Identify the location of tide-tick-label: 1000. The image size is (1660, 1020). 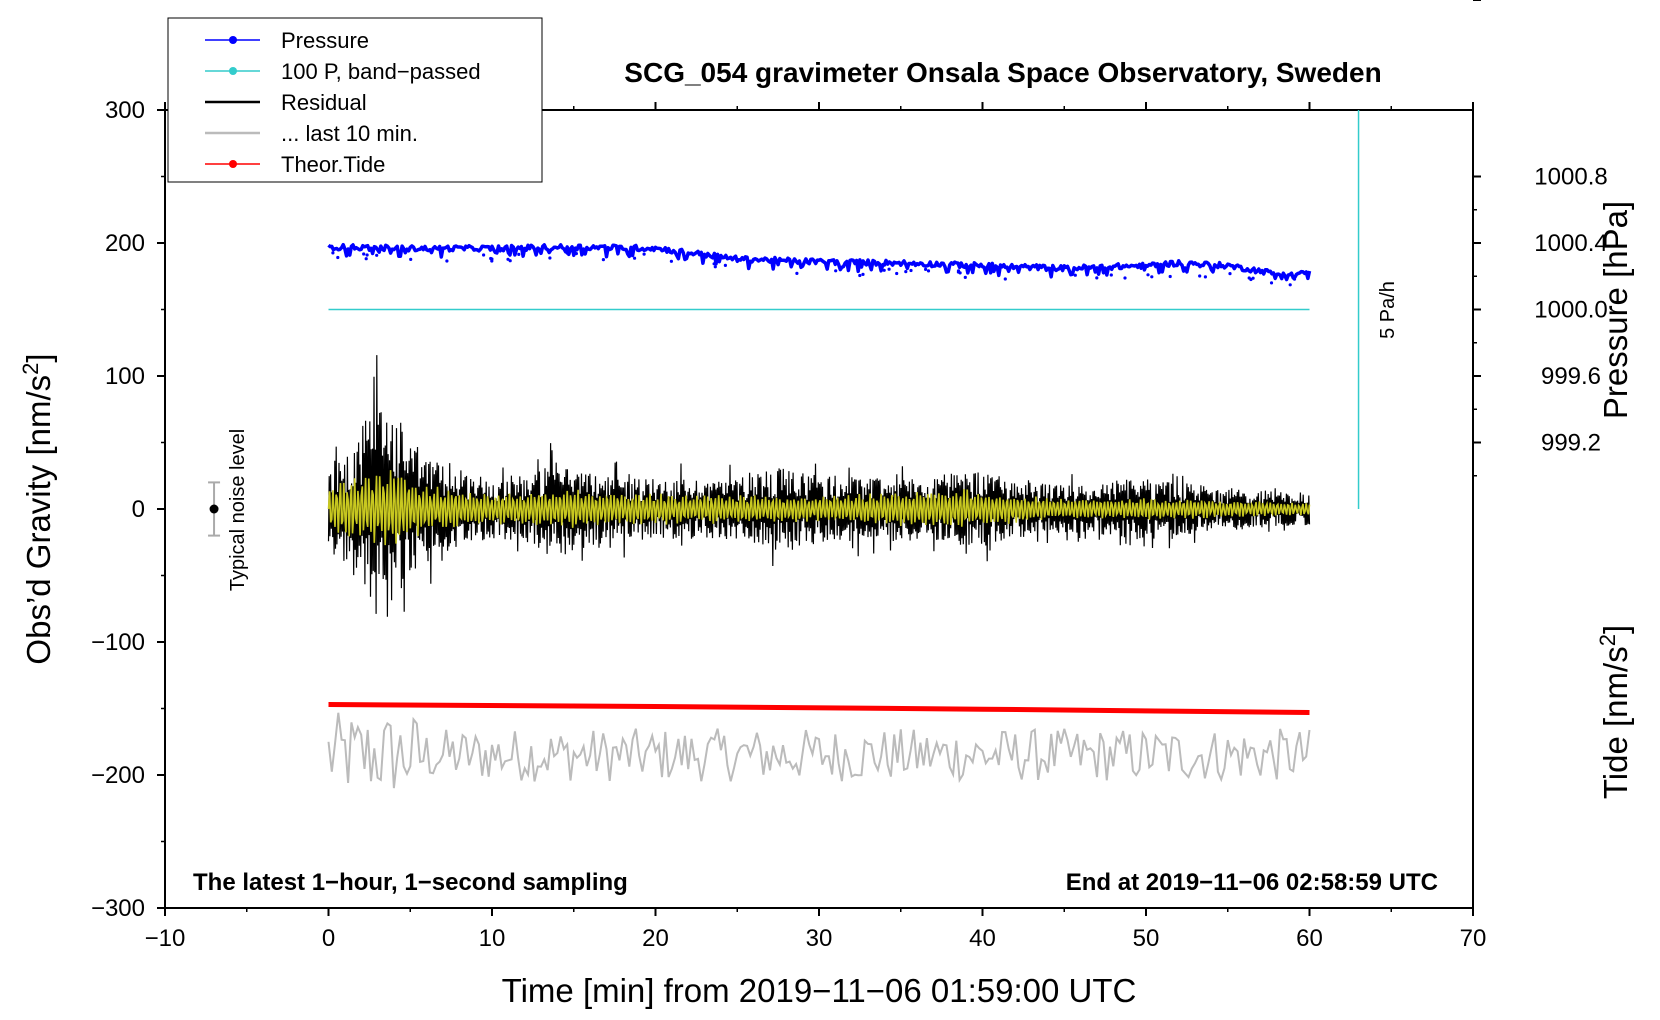
(1570, 3).